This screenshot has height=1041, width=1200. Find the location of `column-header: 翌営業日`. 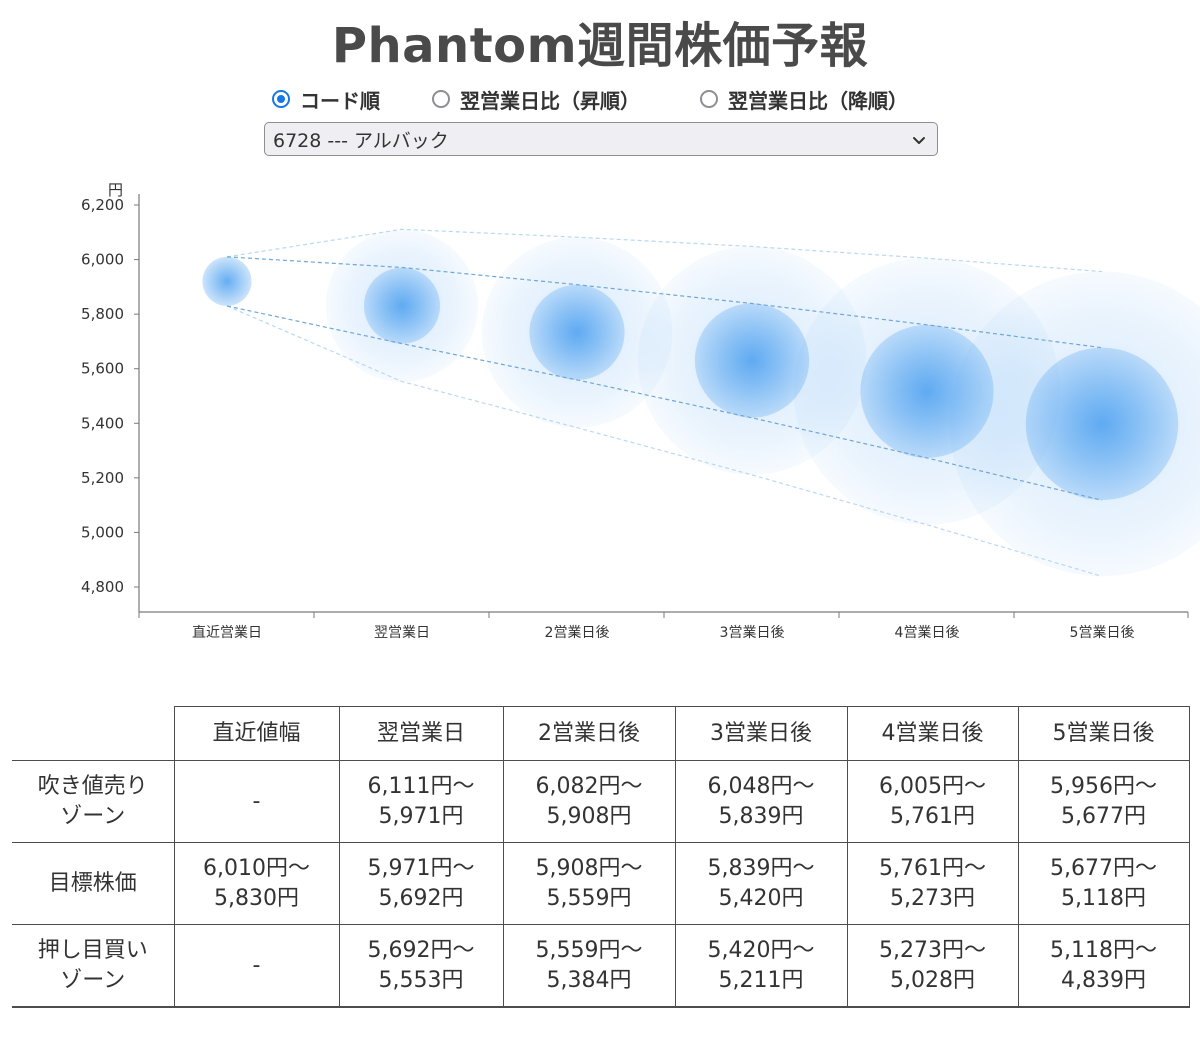

column-header: 翌営業日 is located at coordinates (421, 733).